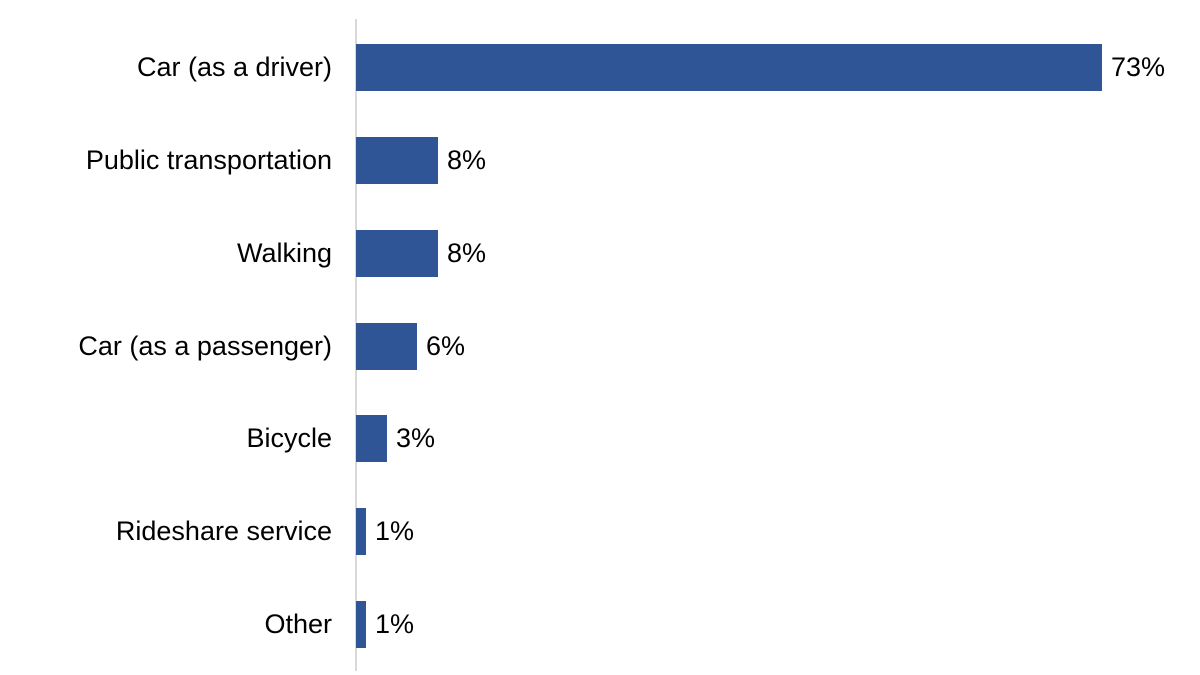  I want to click on category-label: Walking, so click(284, 252).